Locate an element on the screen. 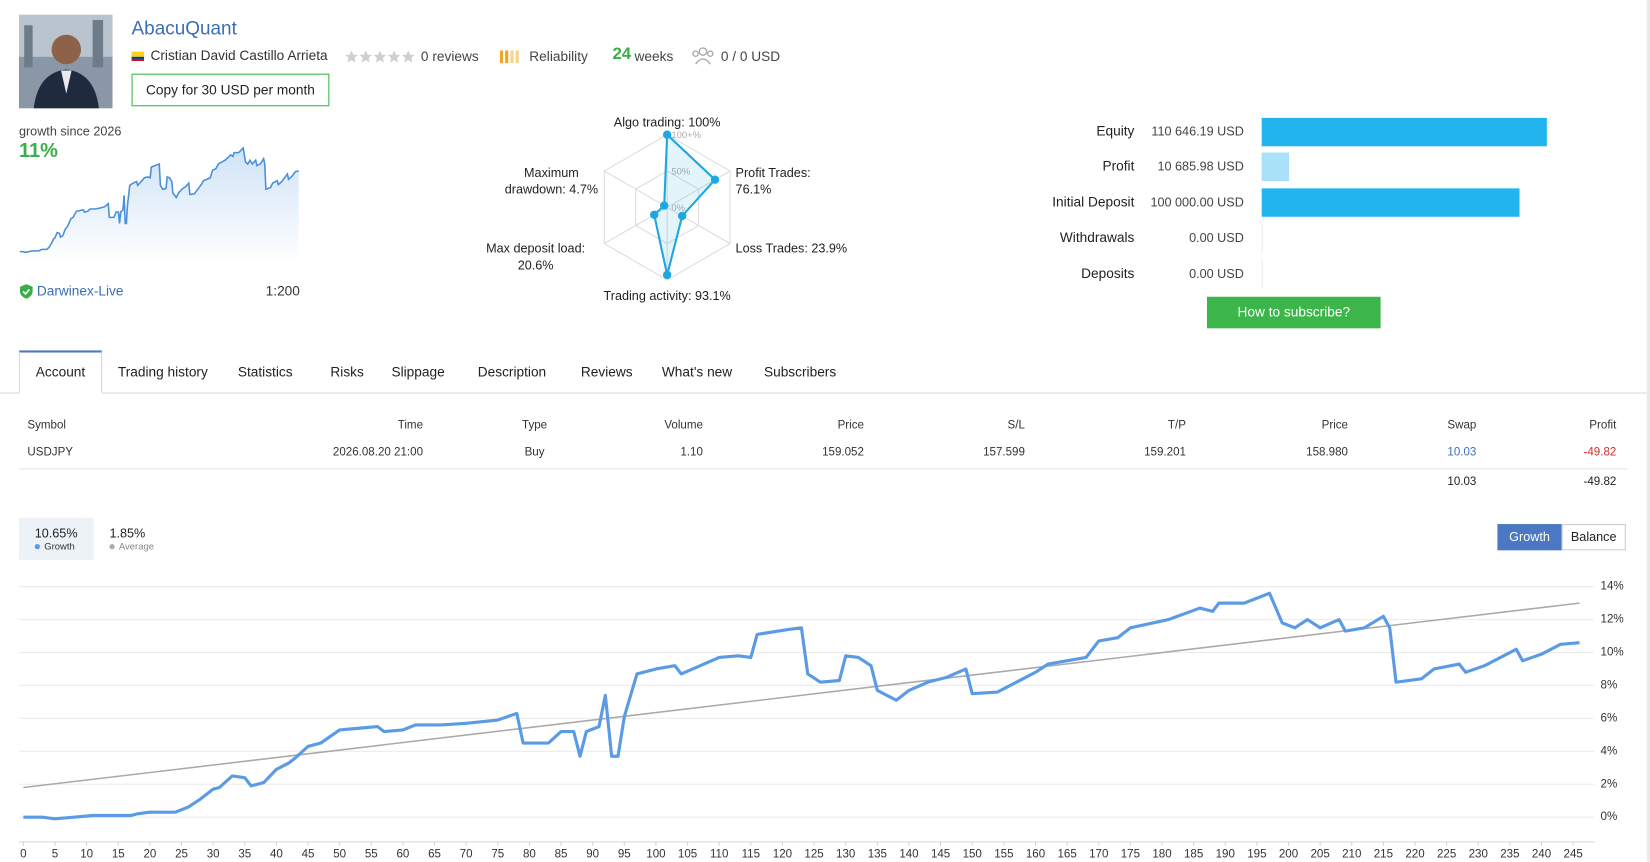 The image size is (1650, 862). y-tick-label: 2% is located at coordinates (1609, 784).